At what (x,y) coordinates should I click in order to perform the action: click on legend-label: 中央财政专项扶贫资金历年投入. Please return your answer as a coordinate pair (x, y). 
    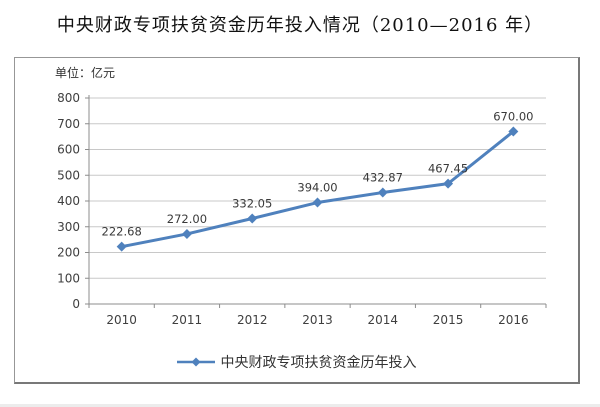
    Looking at the image, I should click on (318, 363).